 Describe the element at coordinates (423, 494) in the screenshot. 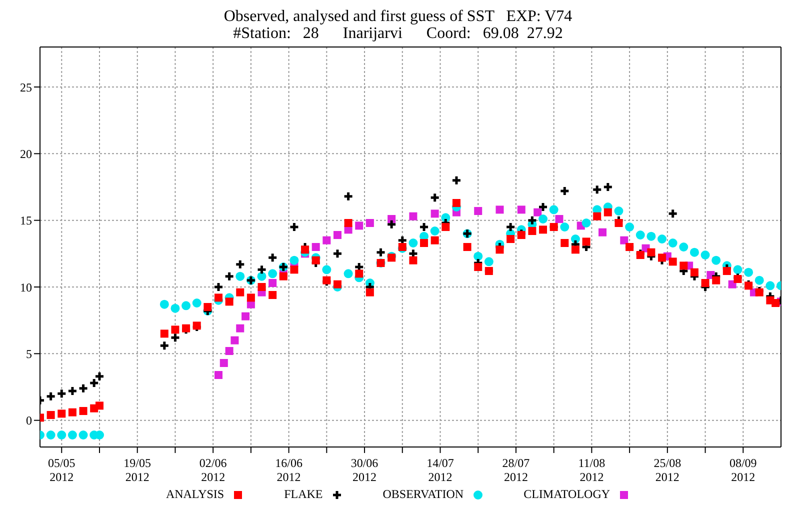

I see `legend-label: OBSERVATION` at that location.